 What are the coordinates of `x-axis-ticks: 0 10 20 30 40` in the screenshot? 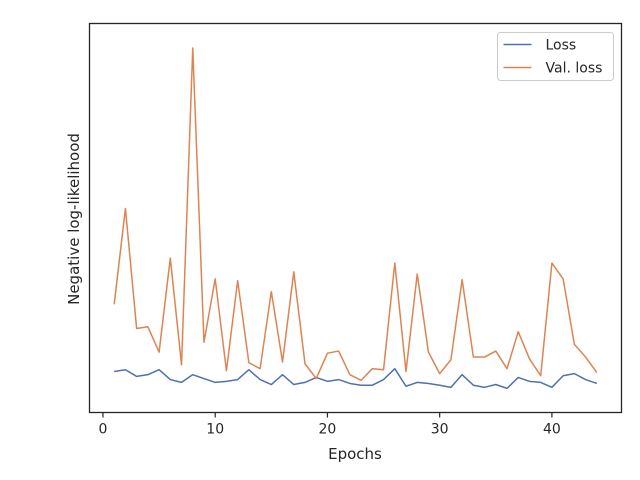 It's located at (330, 425).